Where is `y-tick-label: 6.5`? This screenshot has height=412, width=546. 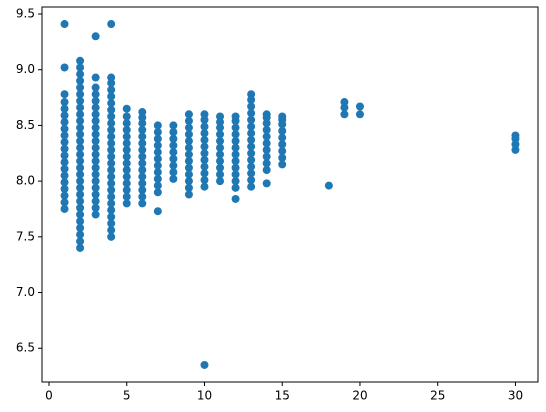 y-tick-label: 6.5 is located at coordinates (25, 348).